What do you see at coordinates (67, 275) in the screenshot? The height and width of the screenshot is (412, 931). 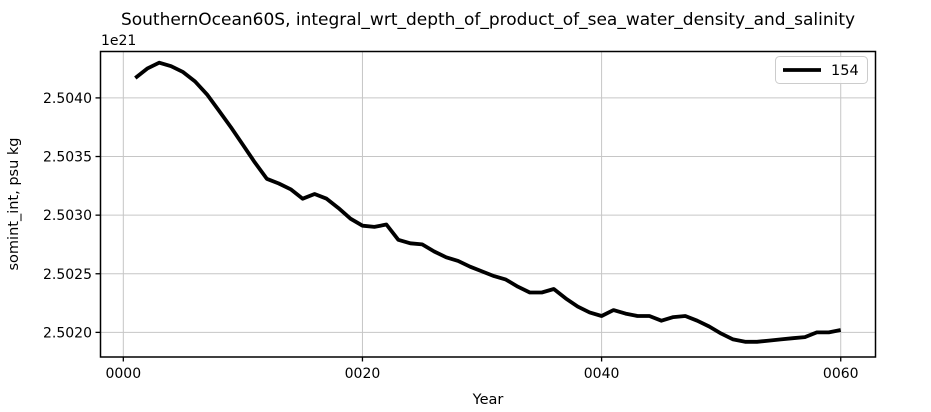 I see `y-tick-label: 2.5025` at bounding box center [67, 275].